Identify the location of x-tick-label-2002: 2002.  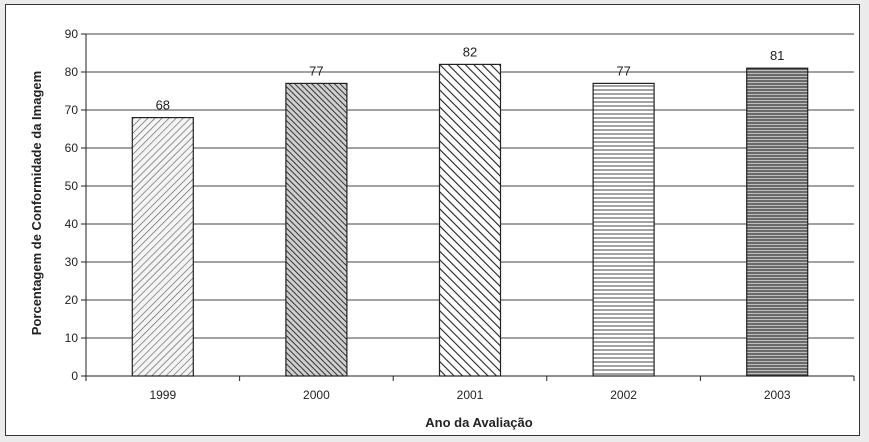
(623, 395).